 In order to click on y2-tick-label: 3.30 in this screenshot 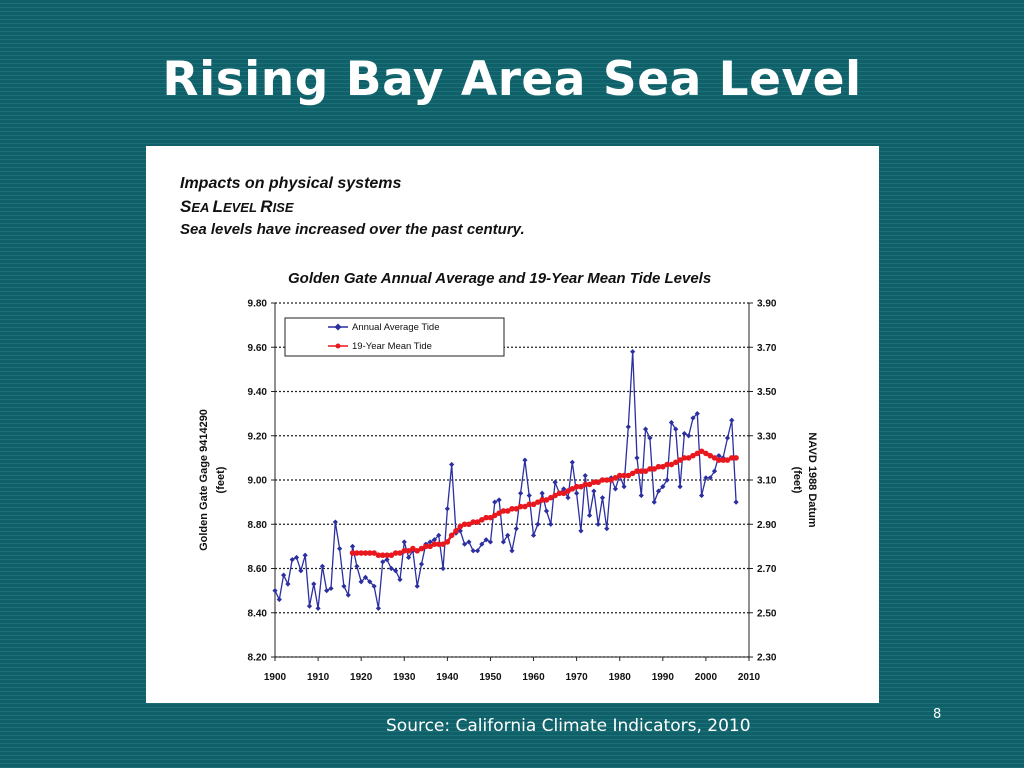, I will do `click(767, 436)`.